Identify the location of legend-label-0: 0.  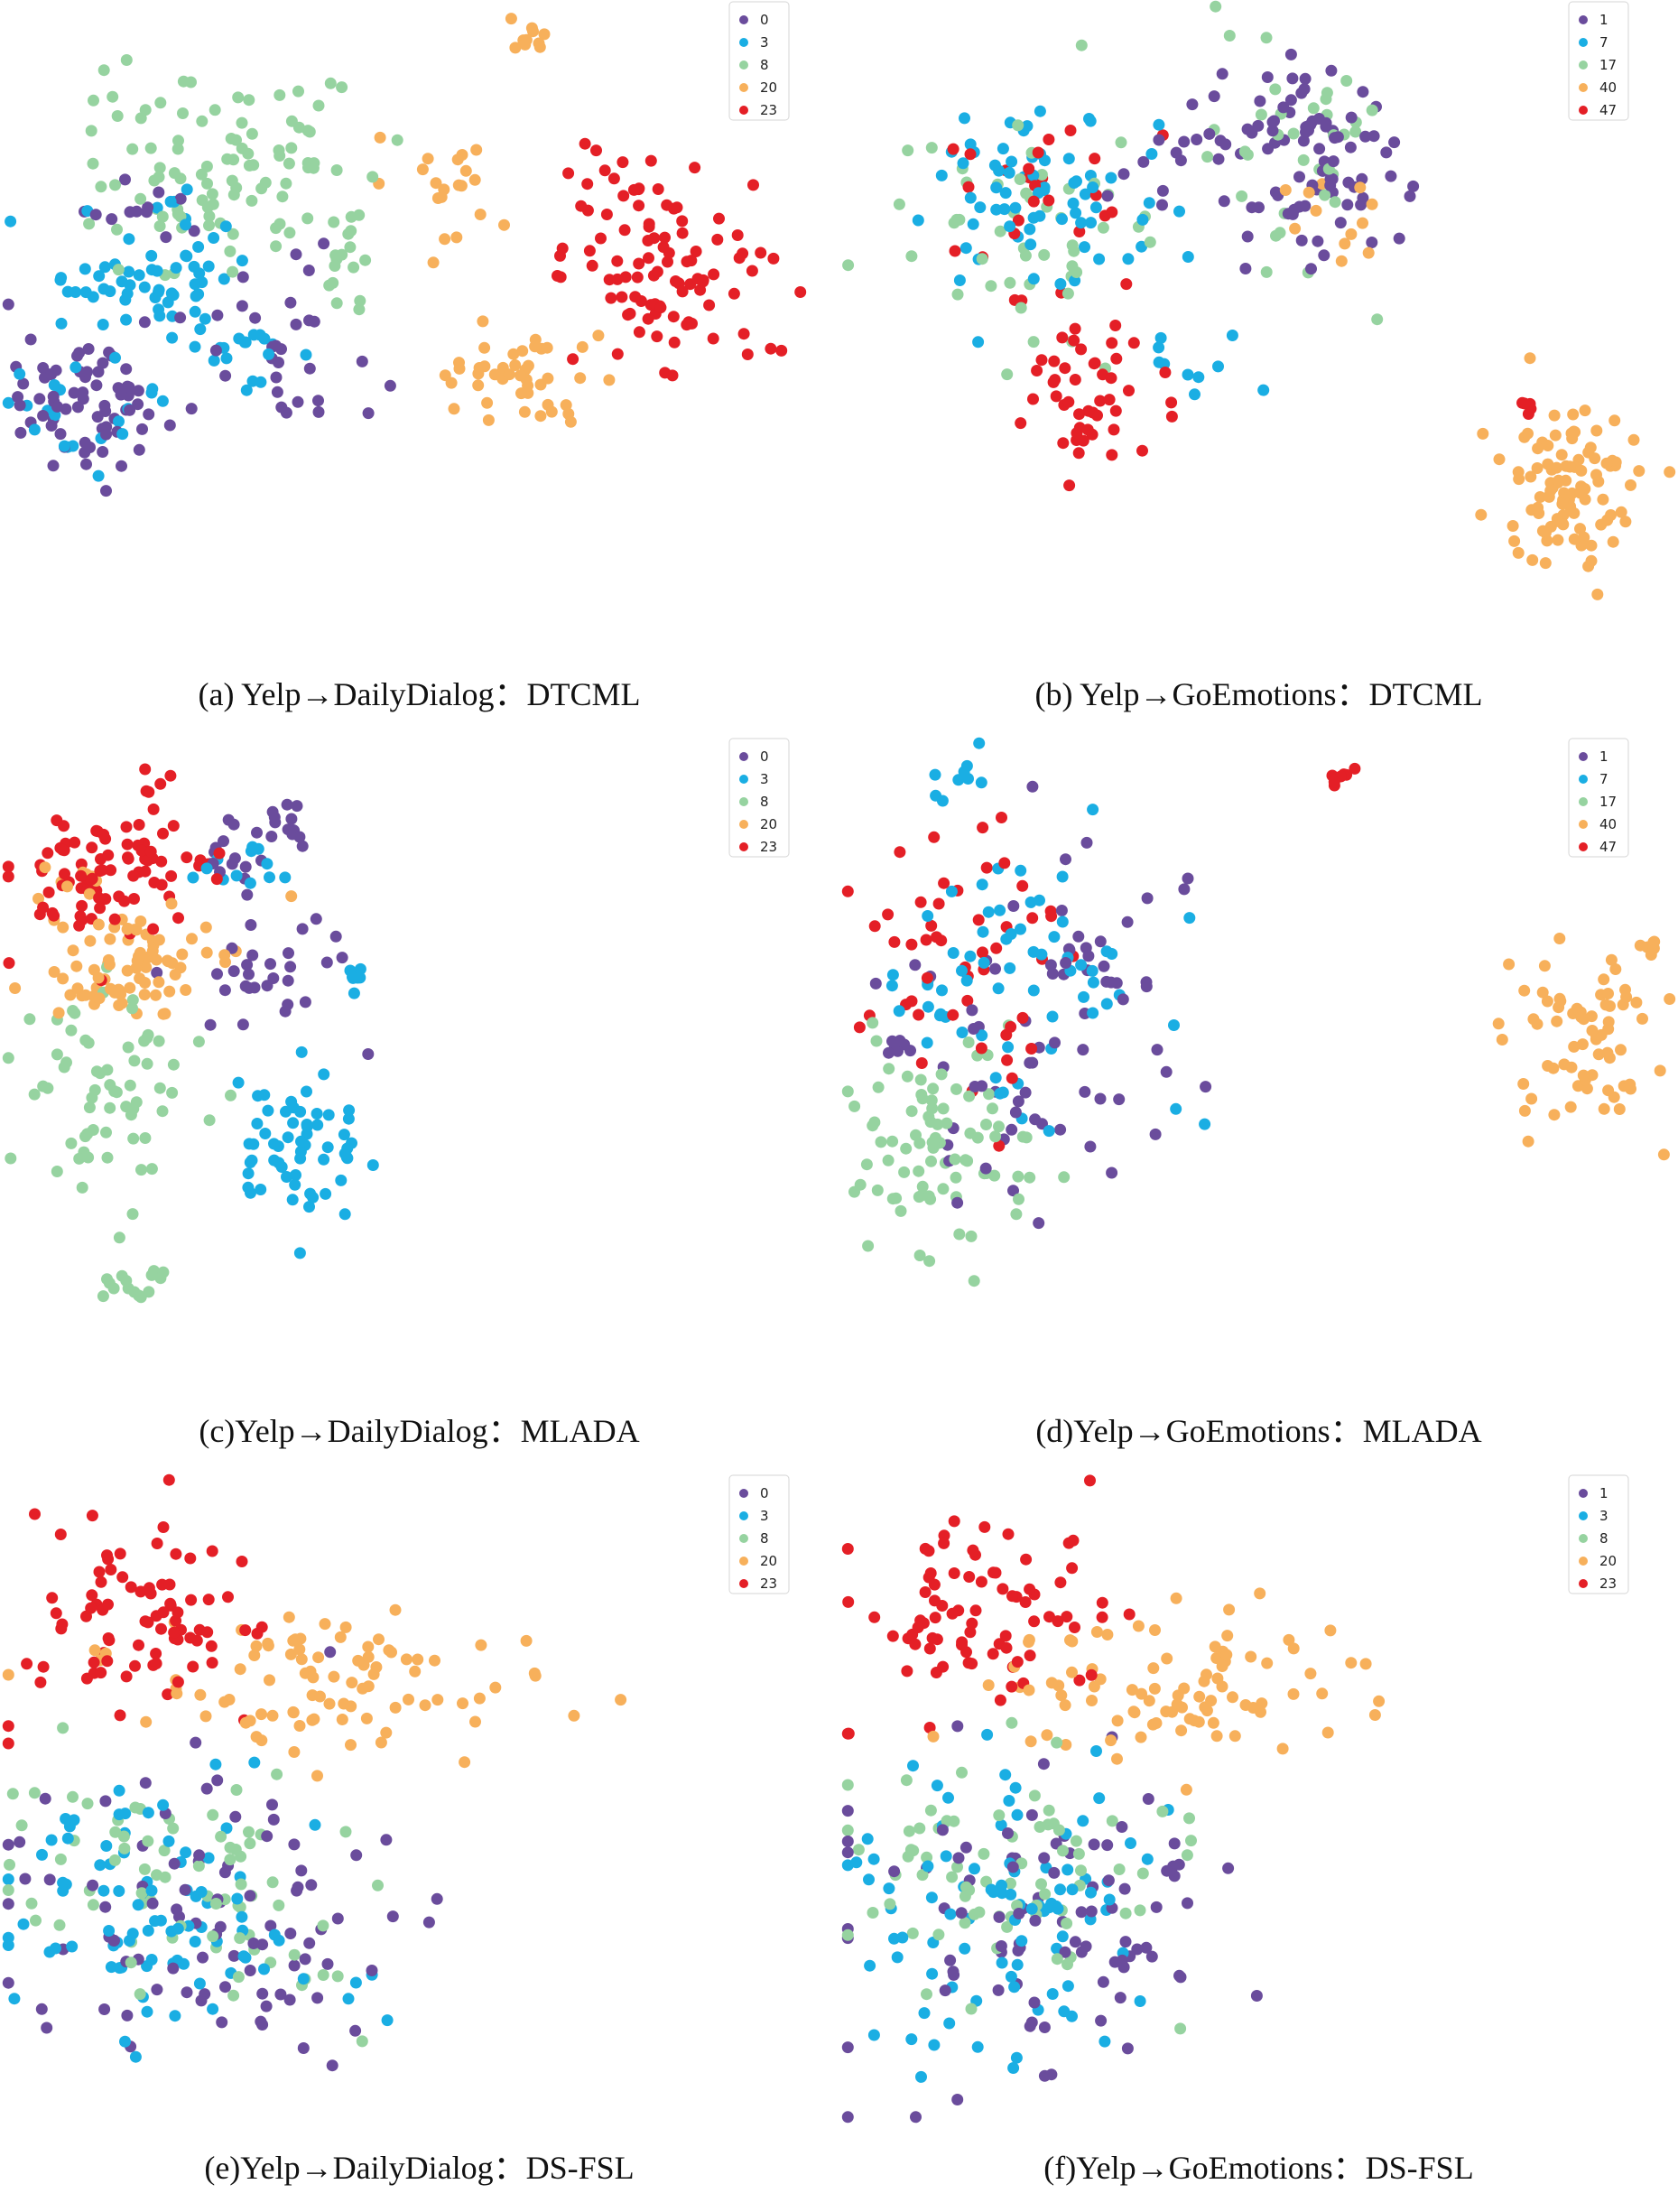
(764, 756).